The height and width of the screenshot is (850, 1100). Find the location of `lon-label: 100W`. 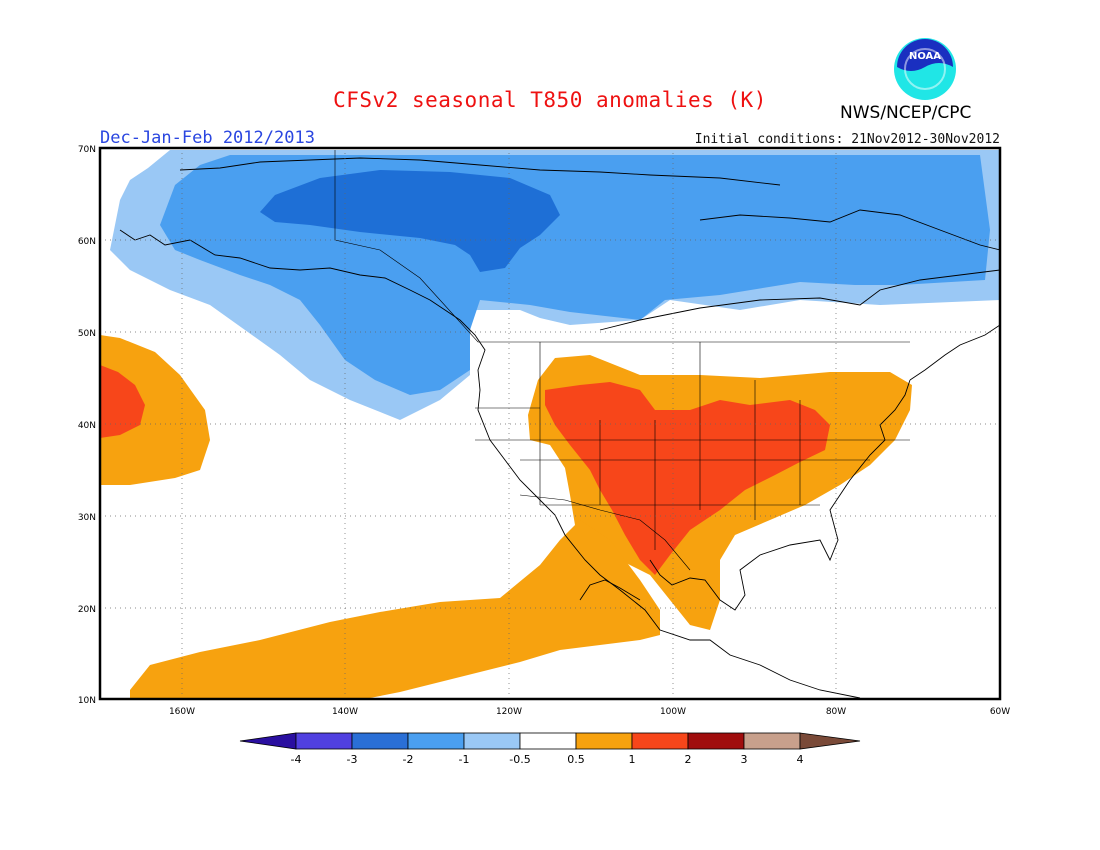

lon-label: 100W is located at coordinates (673, 712).